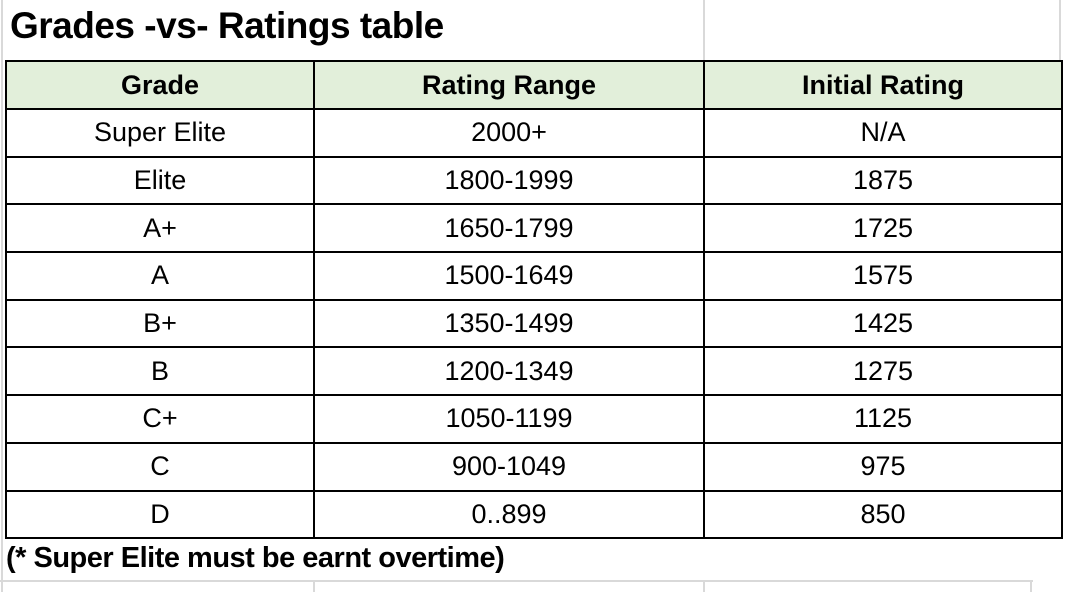 The height and width of the screenshot is (592, 1071). Describe the element at coordinates (509, 323) in the screenshot. I see `rating-range-cell: 1350-1499` at that location.